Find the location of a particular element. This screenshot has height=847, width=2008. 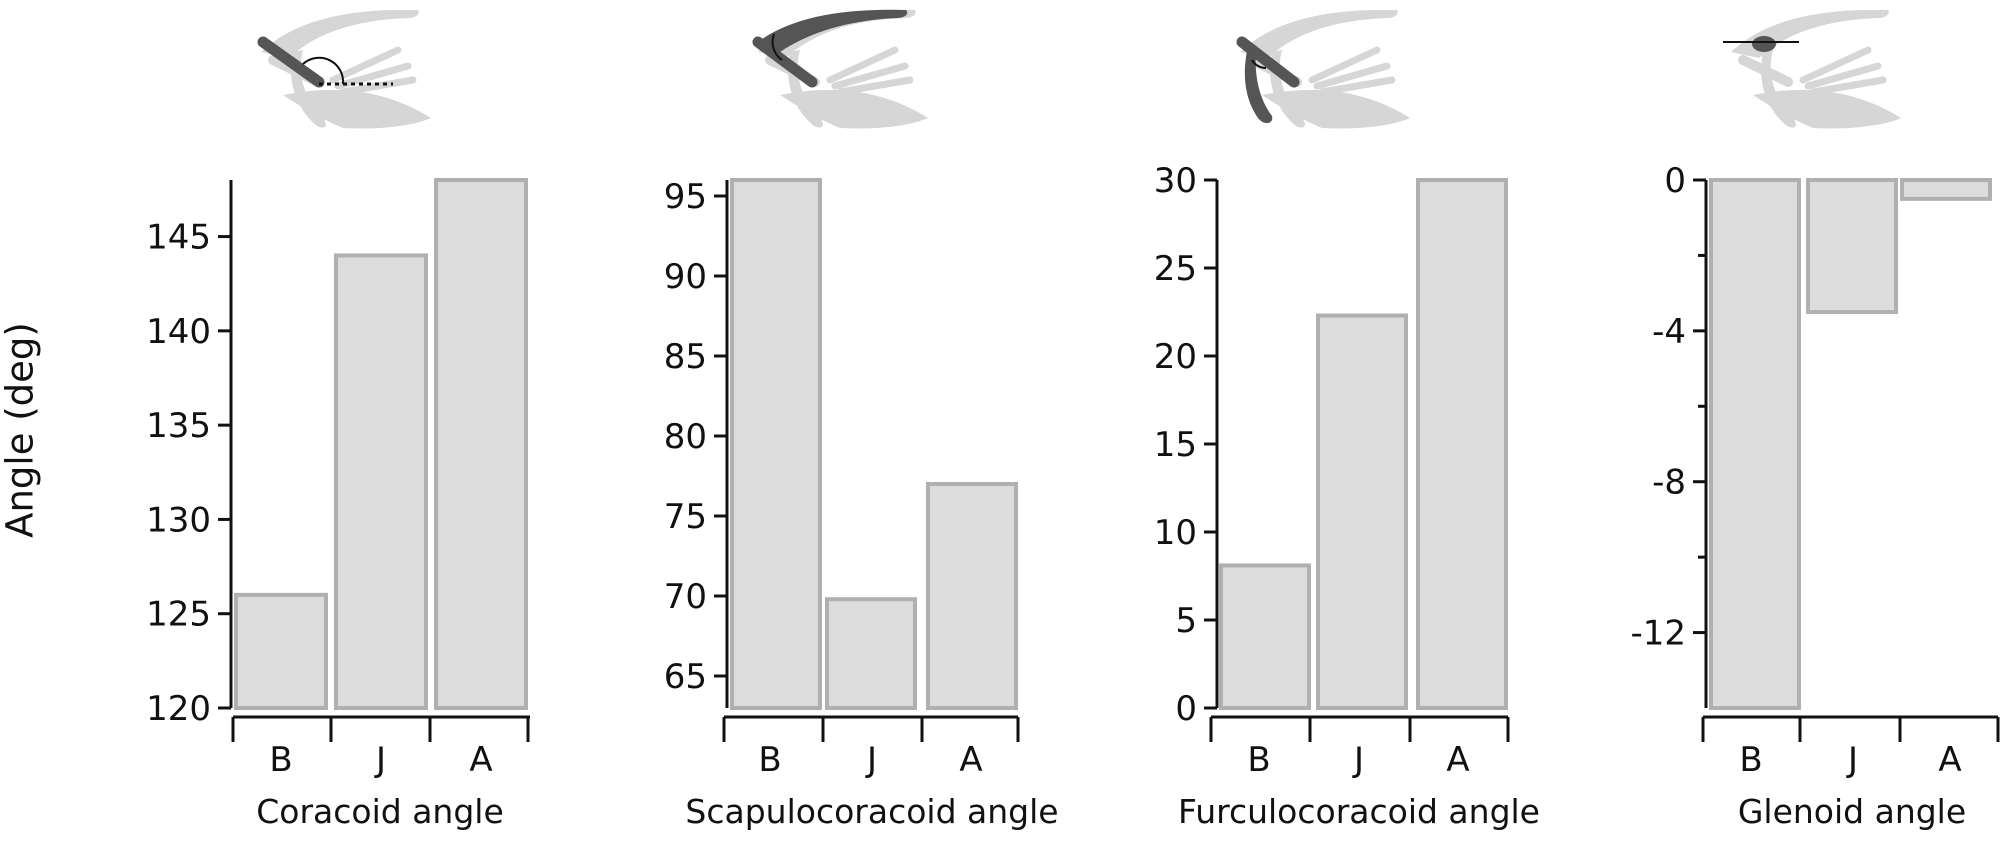

y-tick-label: 25 is located at coordinates (1175, 269).